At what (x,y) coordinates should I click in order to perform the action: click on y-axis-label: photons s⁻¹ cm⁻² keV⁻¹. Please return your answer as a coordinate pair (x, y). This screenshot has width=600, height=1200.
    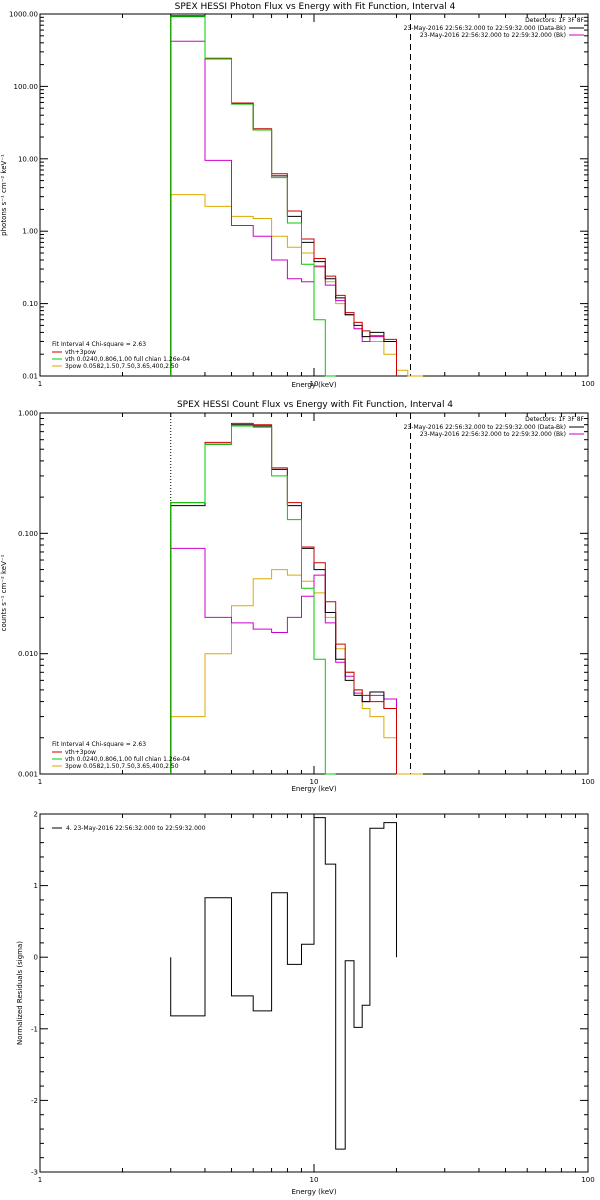
    Looking at the image, I should click on (4, 195).